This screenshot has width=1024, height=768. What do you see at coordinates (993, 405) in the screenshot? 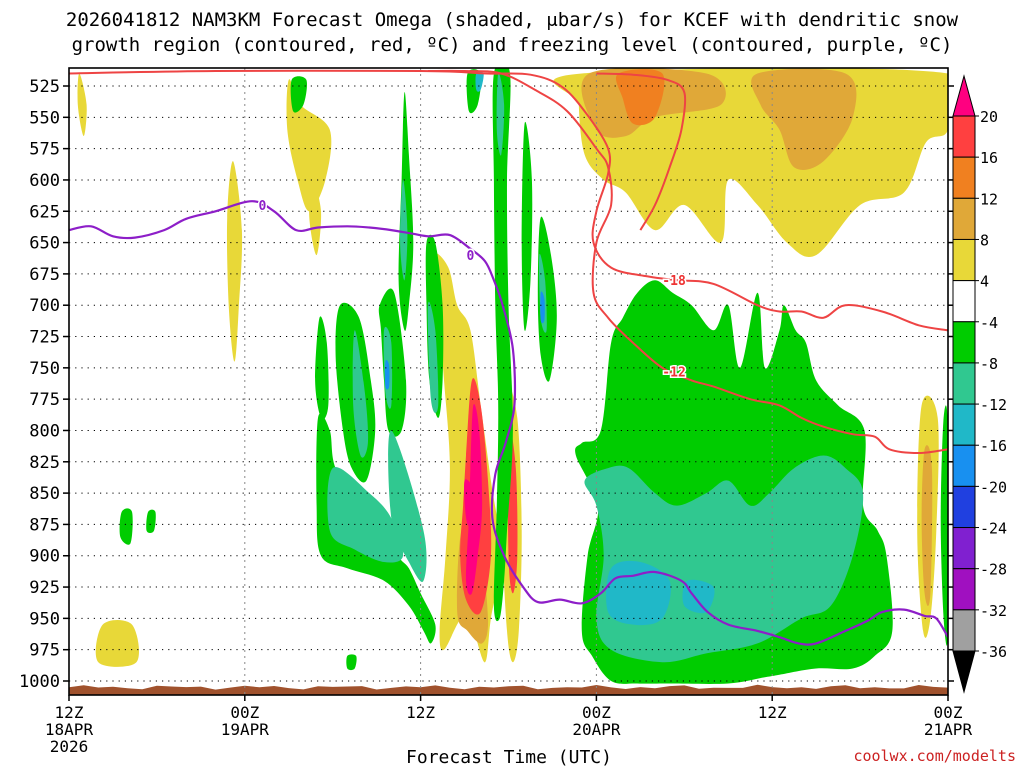
I see `colorbar-label-7: -12` at bounding box center [993, 405].